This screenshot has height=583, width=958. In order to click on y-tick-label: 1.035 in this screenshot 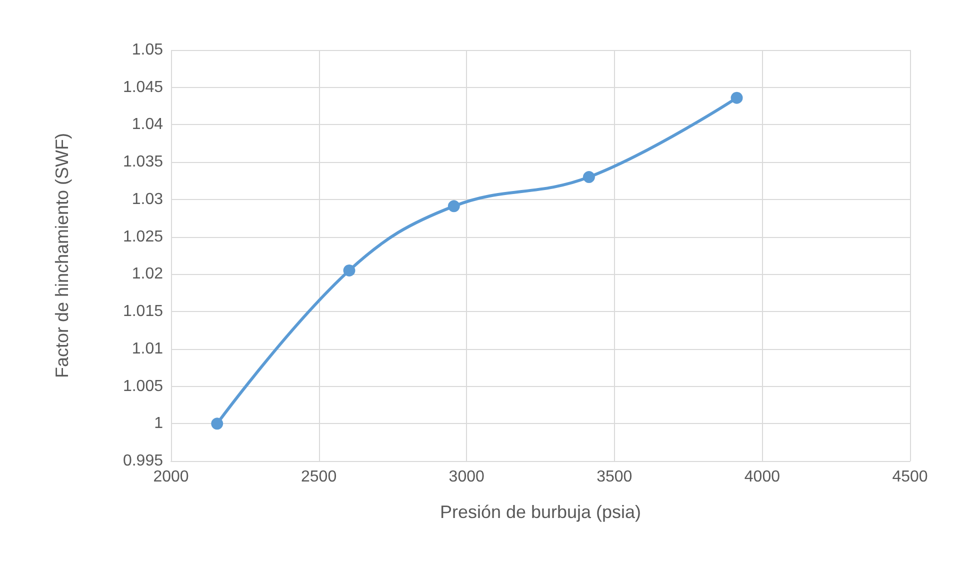, I will do `click(143, 162)`.